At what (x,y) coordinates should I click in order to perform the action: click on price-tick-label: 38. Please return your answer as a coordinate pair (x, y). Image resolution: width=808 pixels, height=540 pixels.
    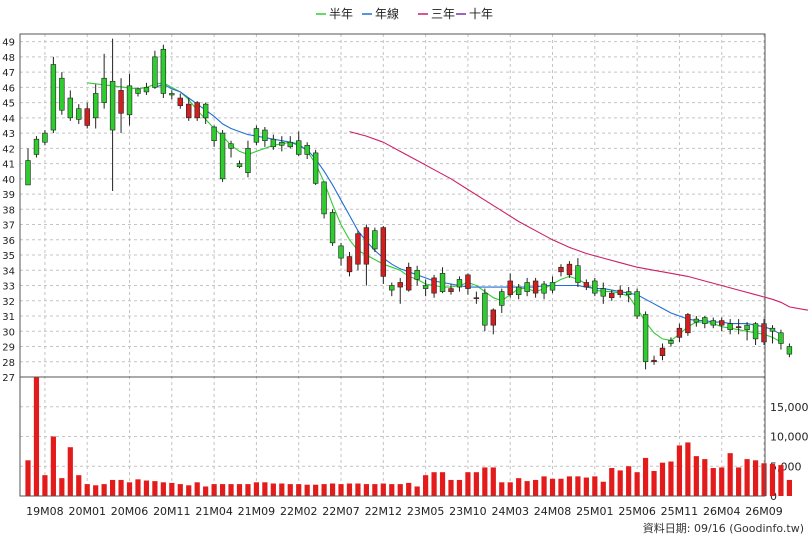
    Looking at the image, I should click on (8, 210).